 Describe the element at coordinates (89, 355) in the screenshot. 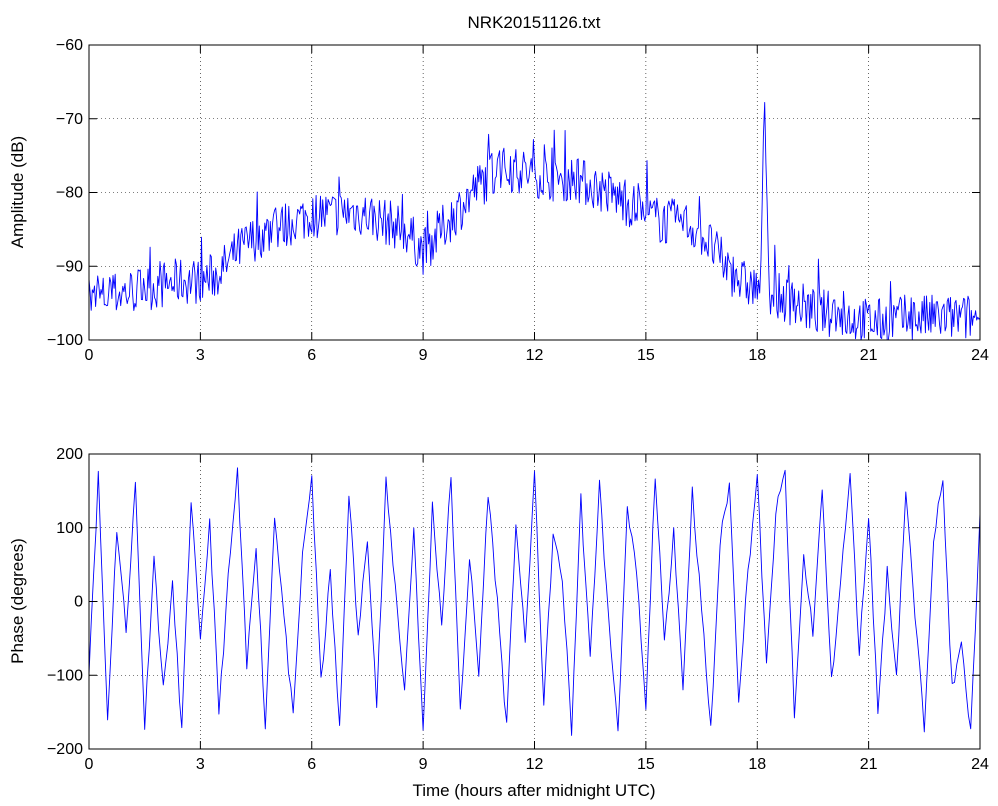

I see `amplitude-x-tick-label: 0` at that location.